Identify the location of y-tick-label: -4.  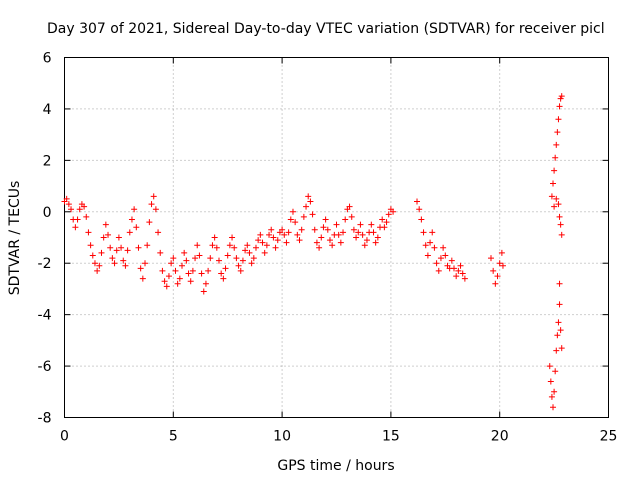
(45, 316).